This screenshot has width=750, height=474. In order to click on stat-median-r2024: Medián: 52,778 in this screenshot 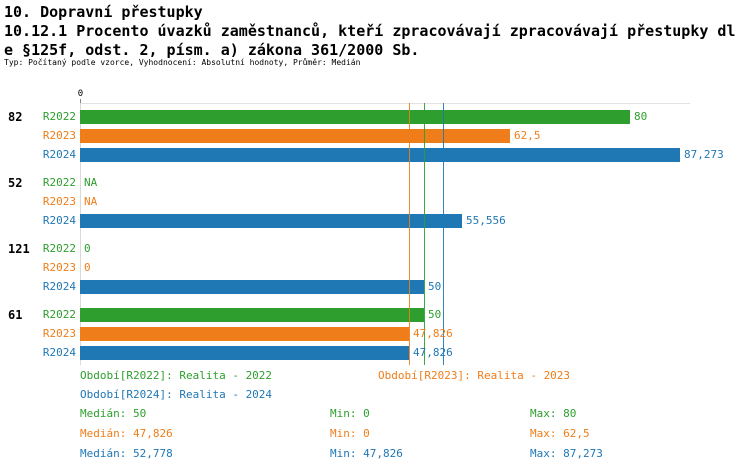, I will do `click(126, 453)`.